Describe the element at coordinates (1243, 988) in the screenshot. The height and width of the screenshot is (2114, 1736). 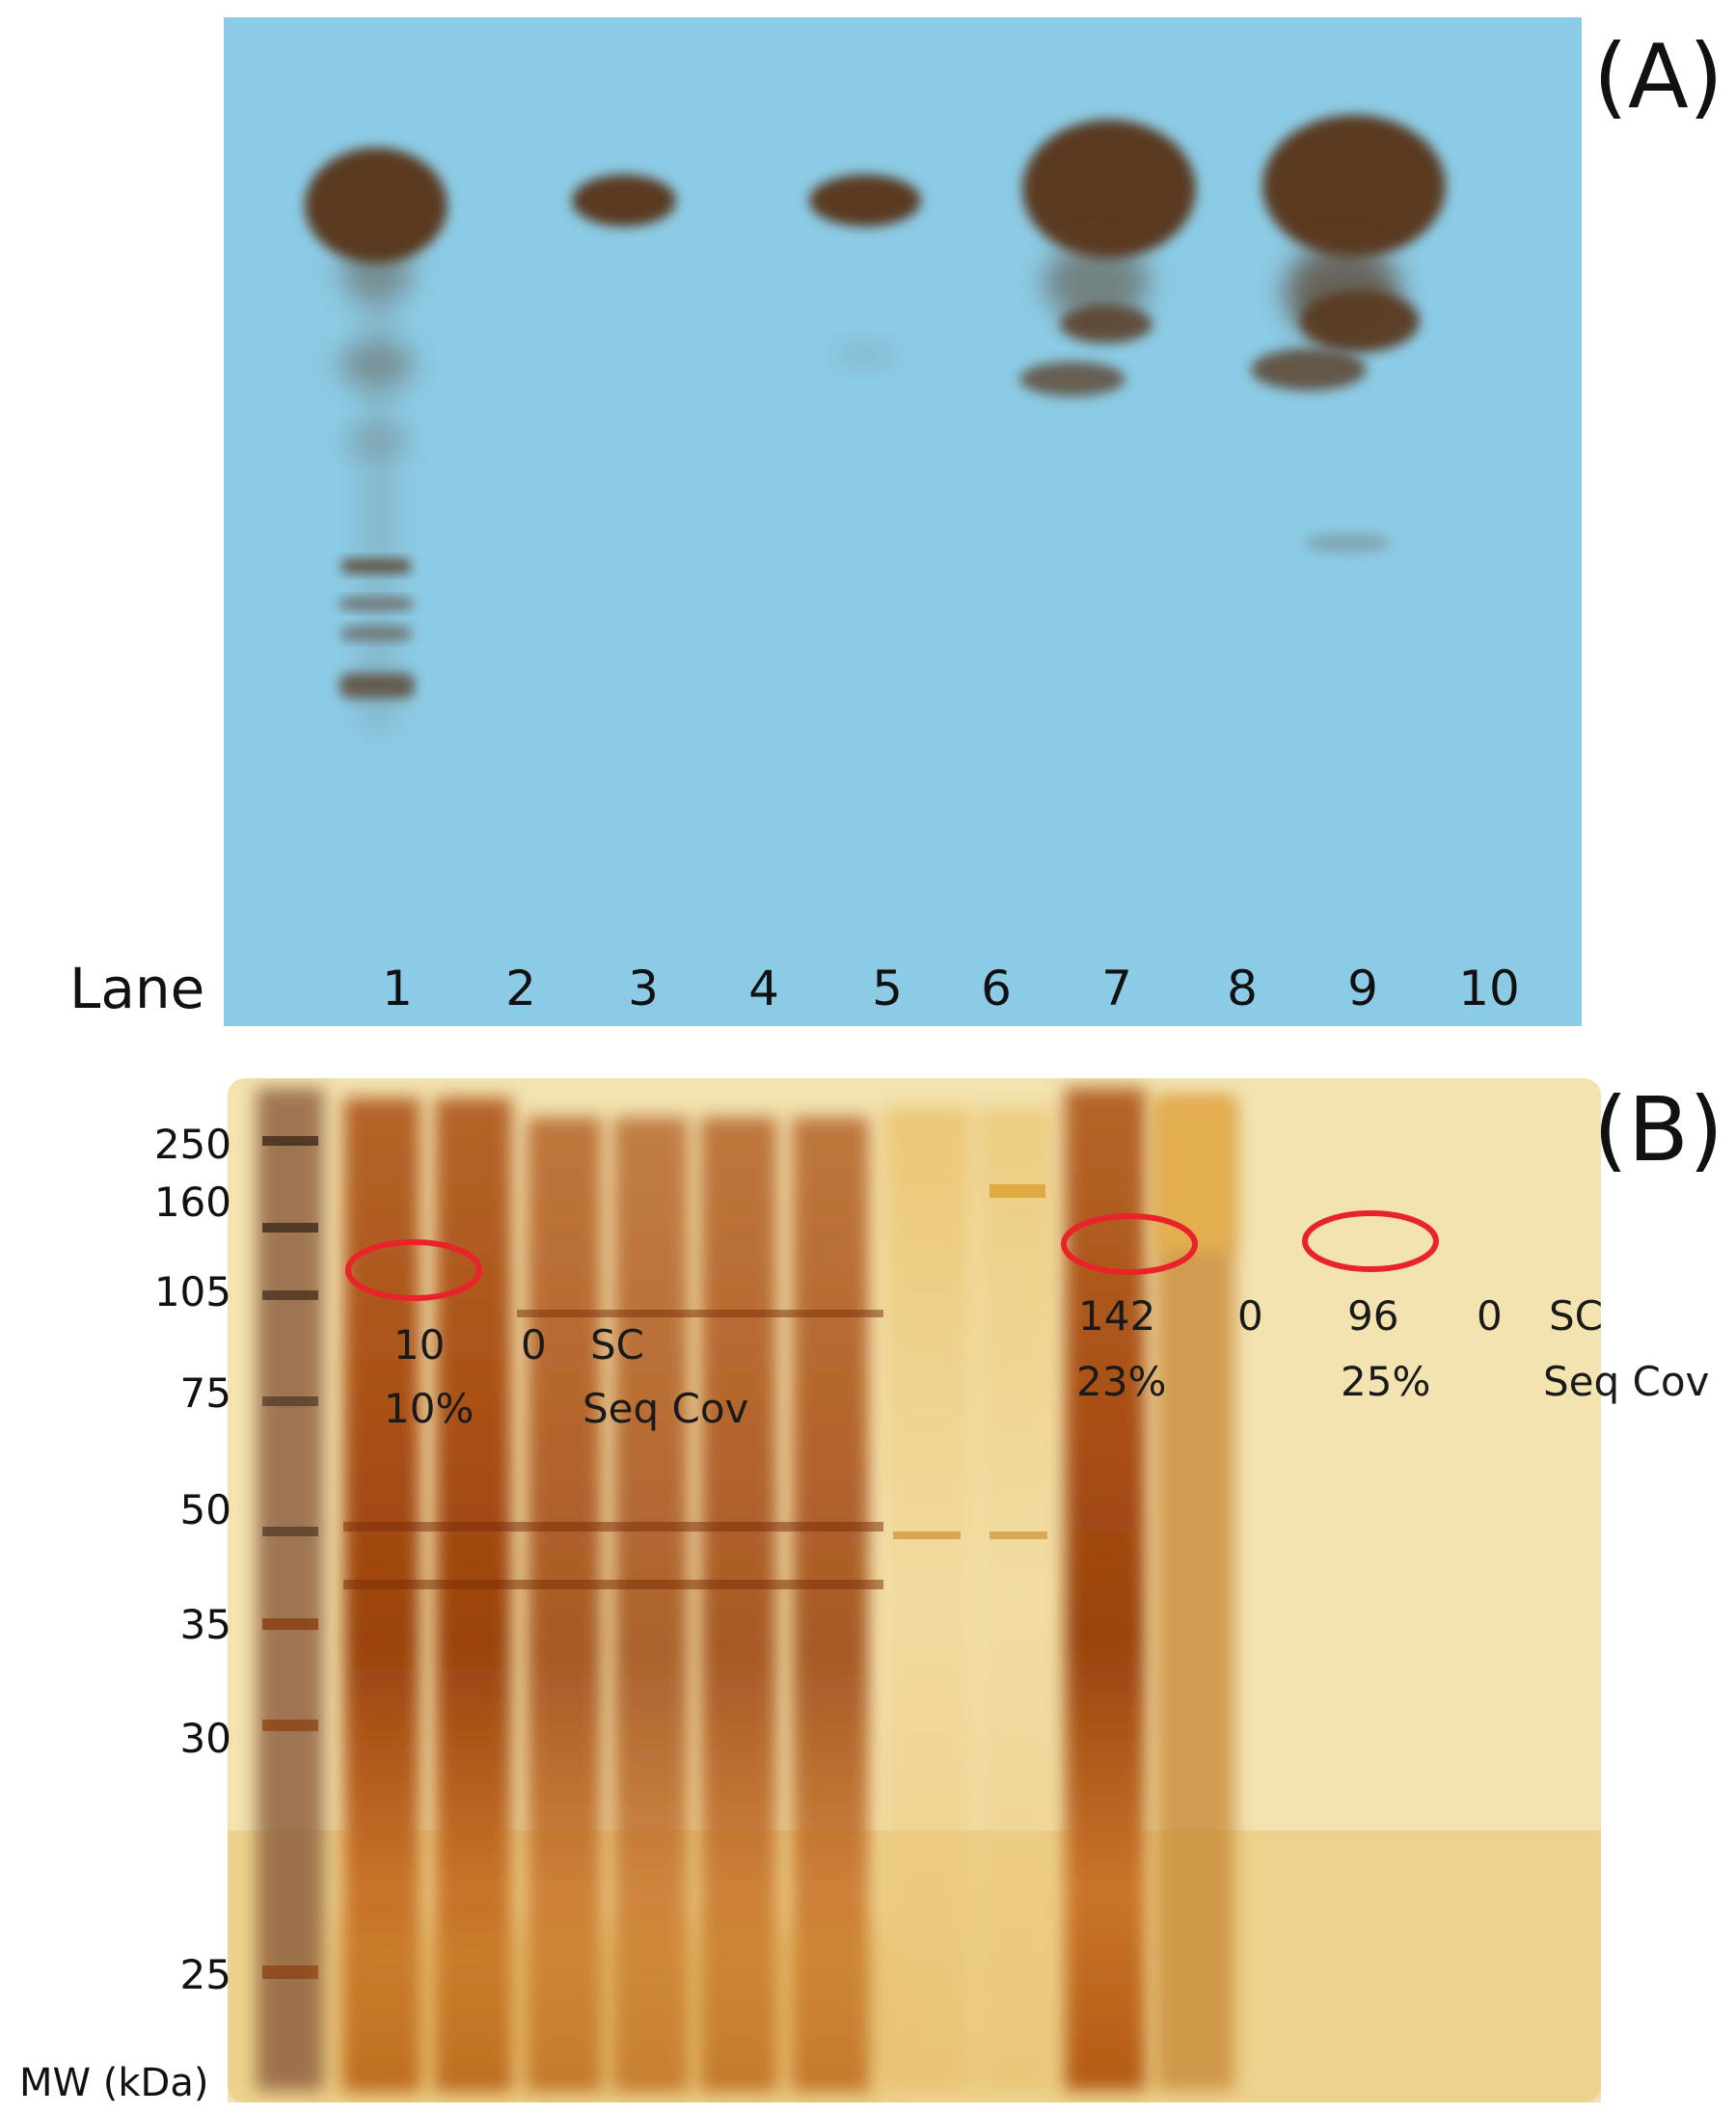
I see `lane-number-8: 8` at that location.